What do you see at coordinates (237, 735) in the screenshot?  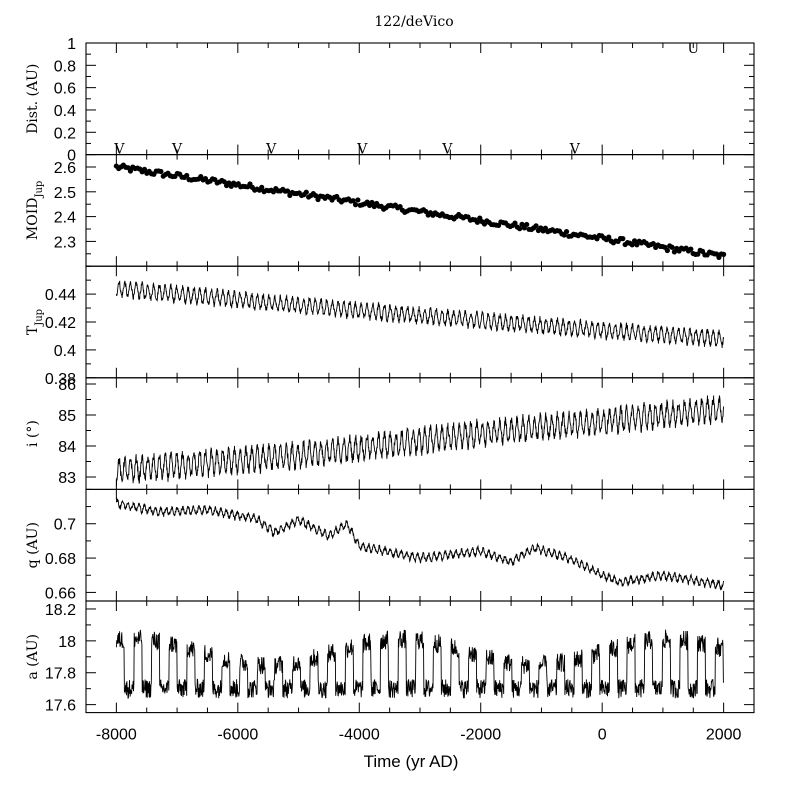 I see `x-tick-label: -6000` at bounding box center [237, 735].